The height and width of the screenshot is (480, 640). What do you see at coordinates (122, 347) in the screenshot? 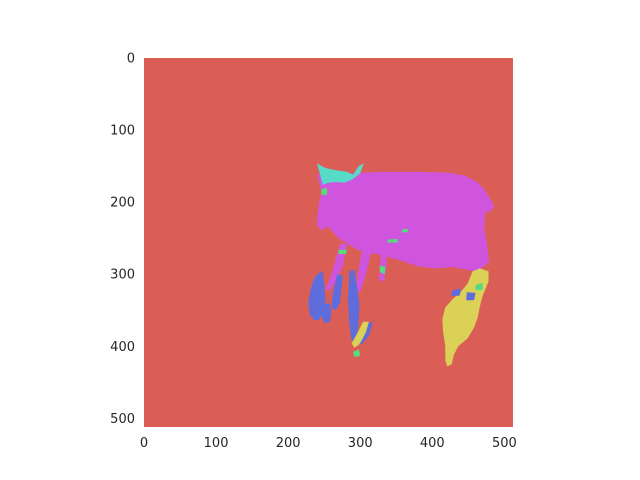
I see `y-tick-label: 400` at bounding box center [122, 347].